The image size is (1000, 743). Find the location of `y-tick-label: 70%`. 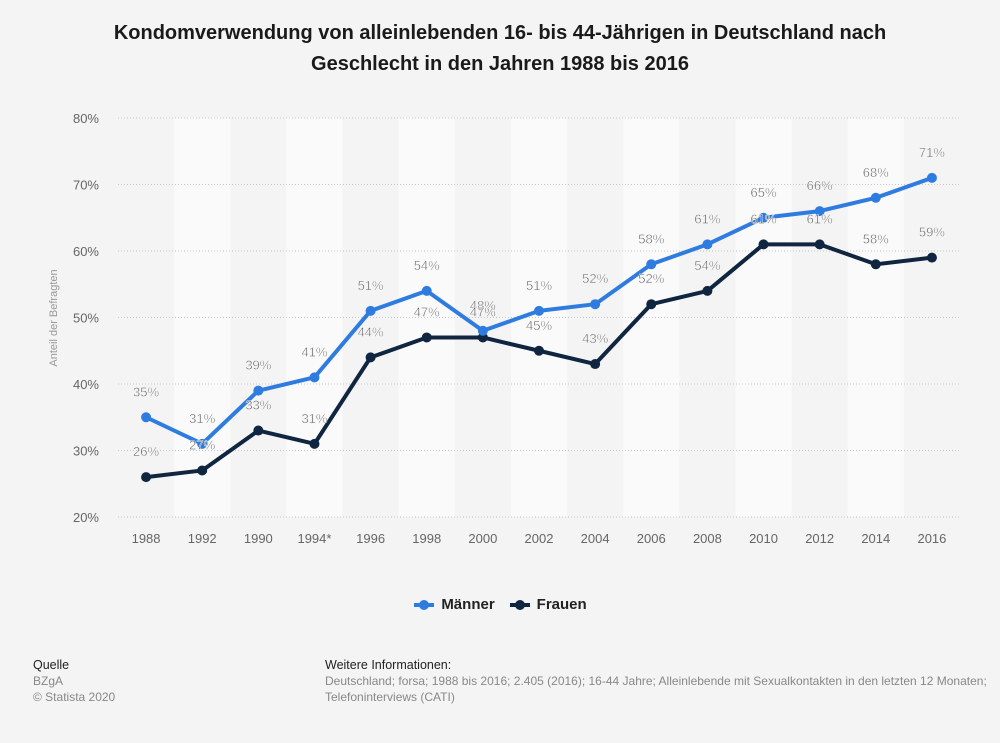

y-tick-label: 70% is located at coordinates (86, 185).